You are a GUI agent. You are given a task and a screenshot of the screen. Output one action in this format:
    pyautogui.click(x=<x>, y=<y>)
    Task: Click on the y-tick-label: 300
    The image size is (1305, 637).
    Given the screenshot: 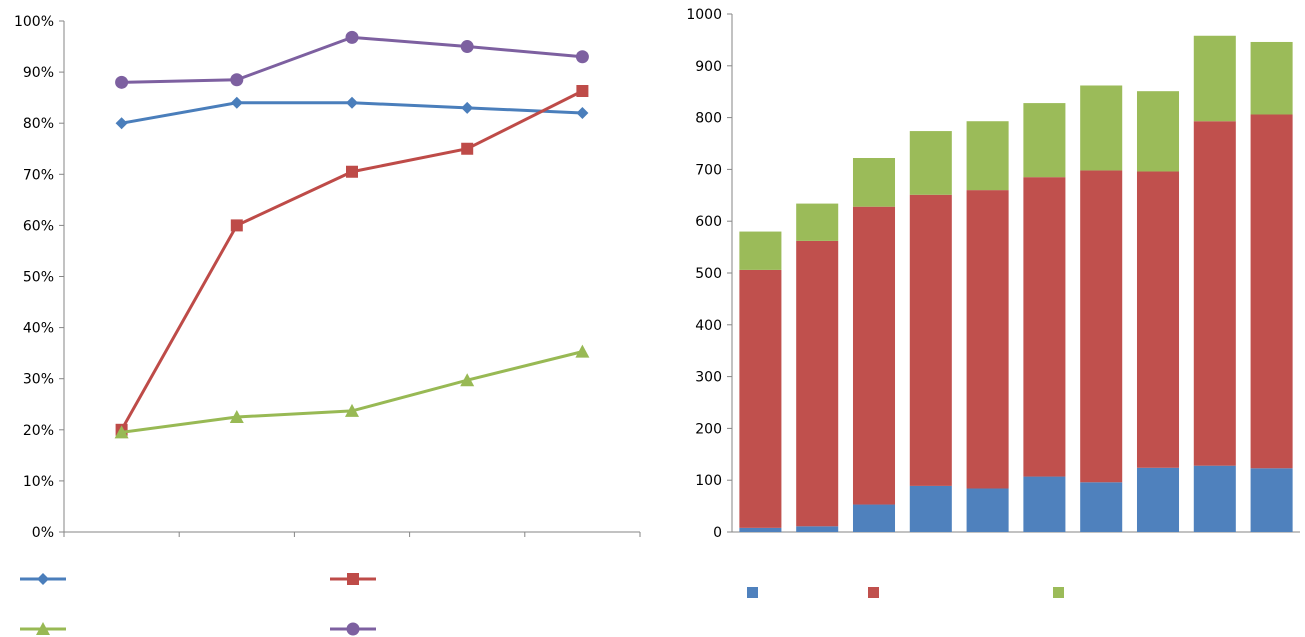 What is the action you would take?
    pyautogui.click(x=708, y=378)
    